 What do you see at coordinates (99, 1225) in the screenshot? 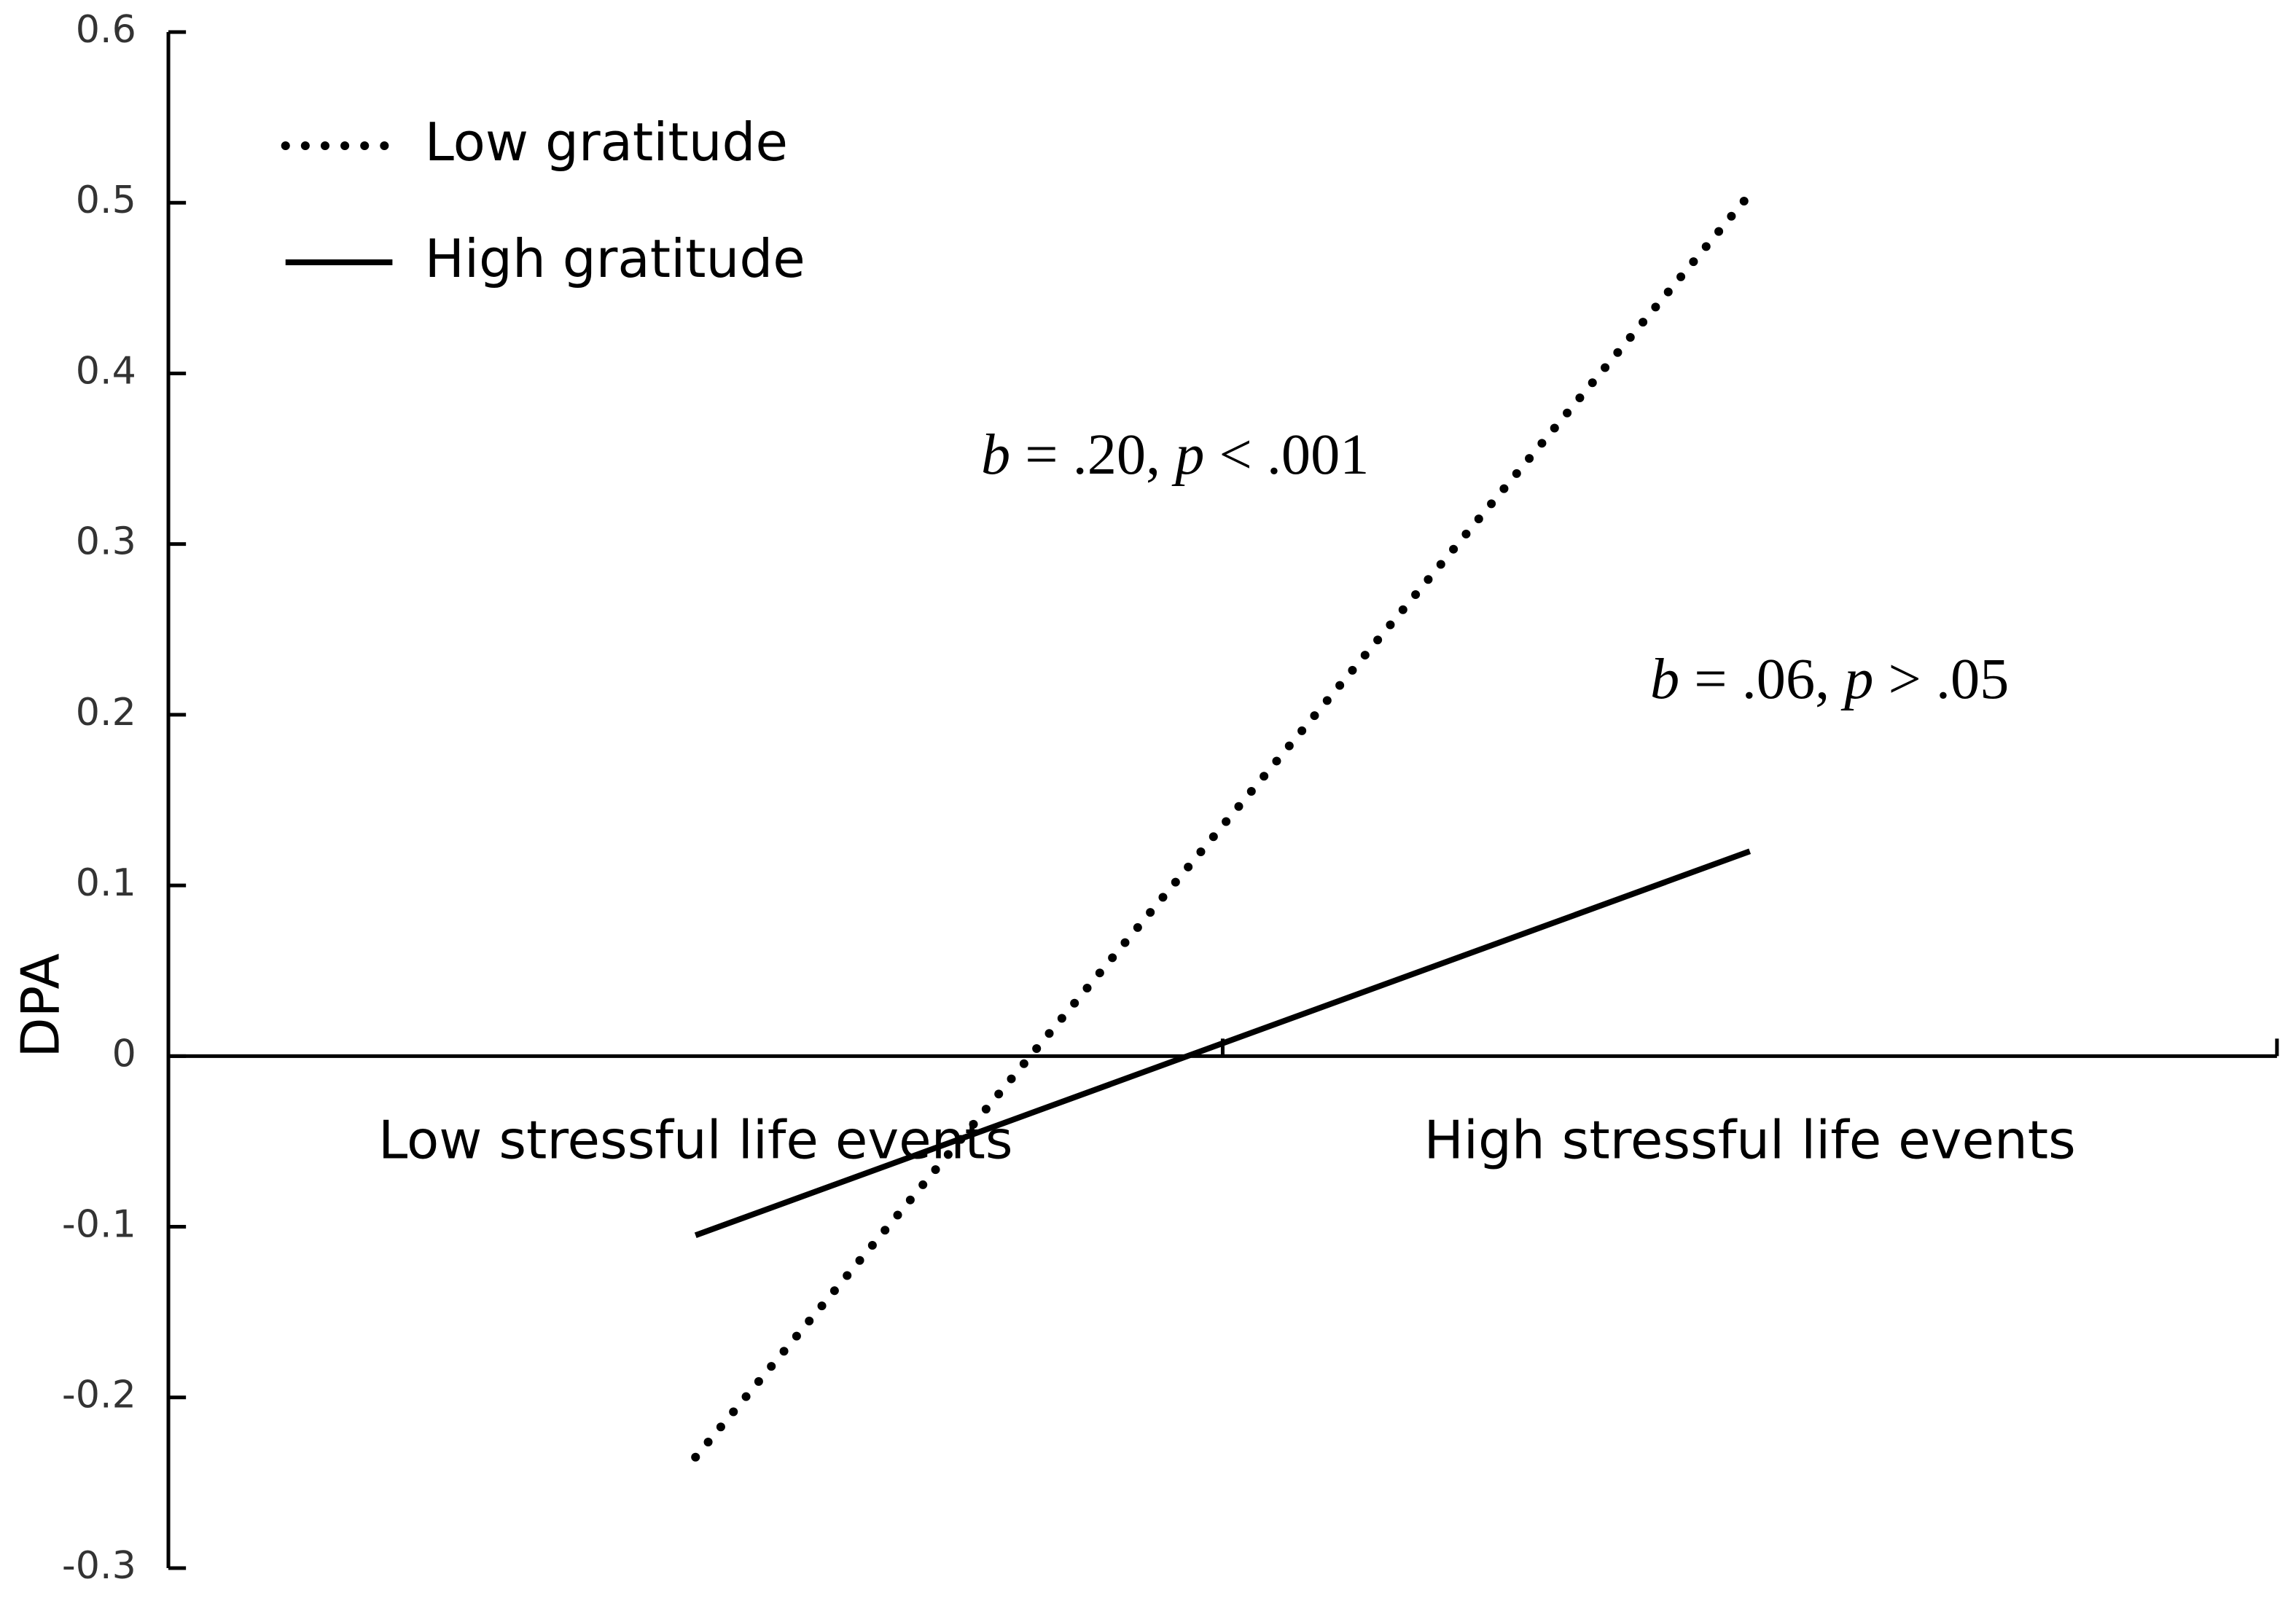
I see `y-tick-label: -0.1` at bounding box center [99, 1225].